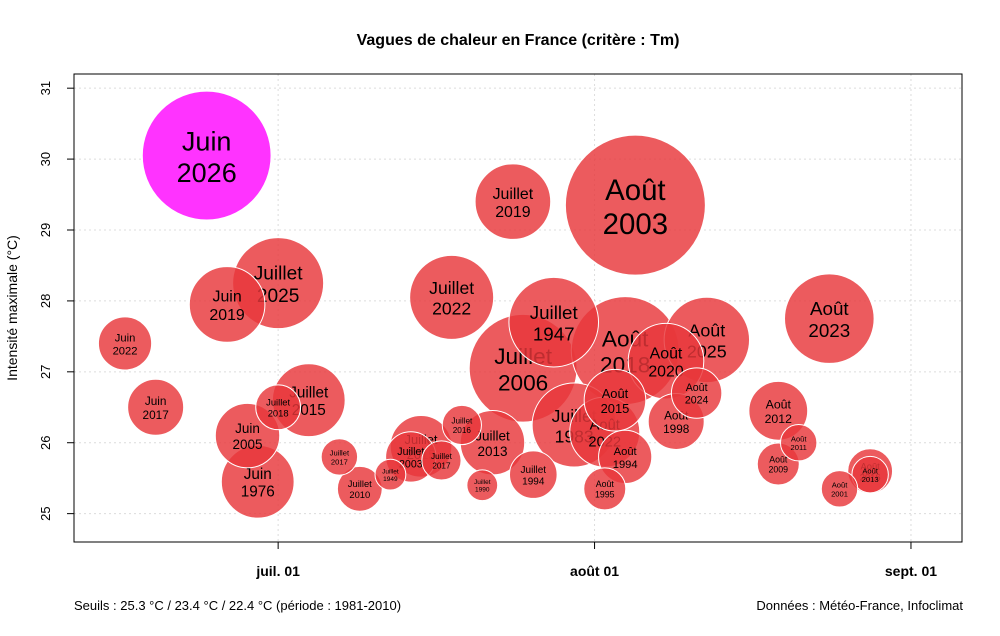  Describe the element at coordinates (625, 458) in the screenshot. I see `bubble-label: Août 1994` at that location.